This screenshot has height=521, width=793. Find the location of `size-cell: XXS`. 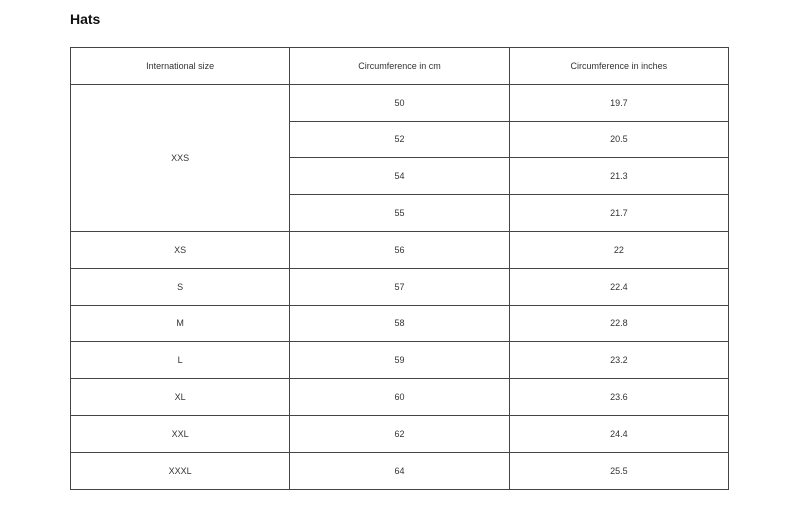

size-cell: XXS is located at coordinates (180, 157).